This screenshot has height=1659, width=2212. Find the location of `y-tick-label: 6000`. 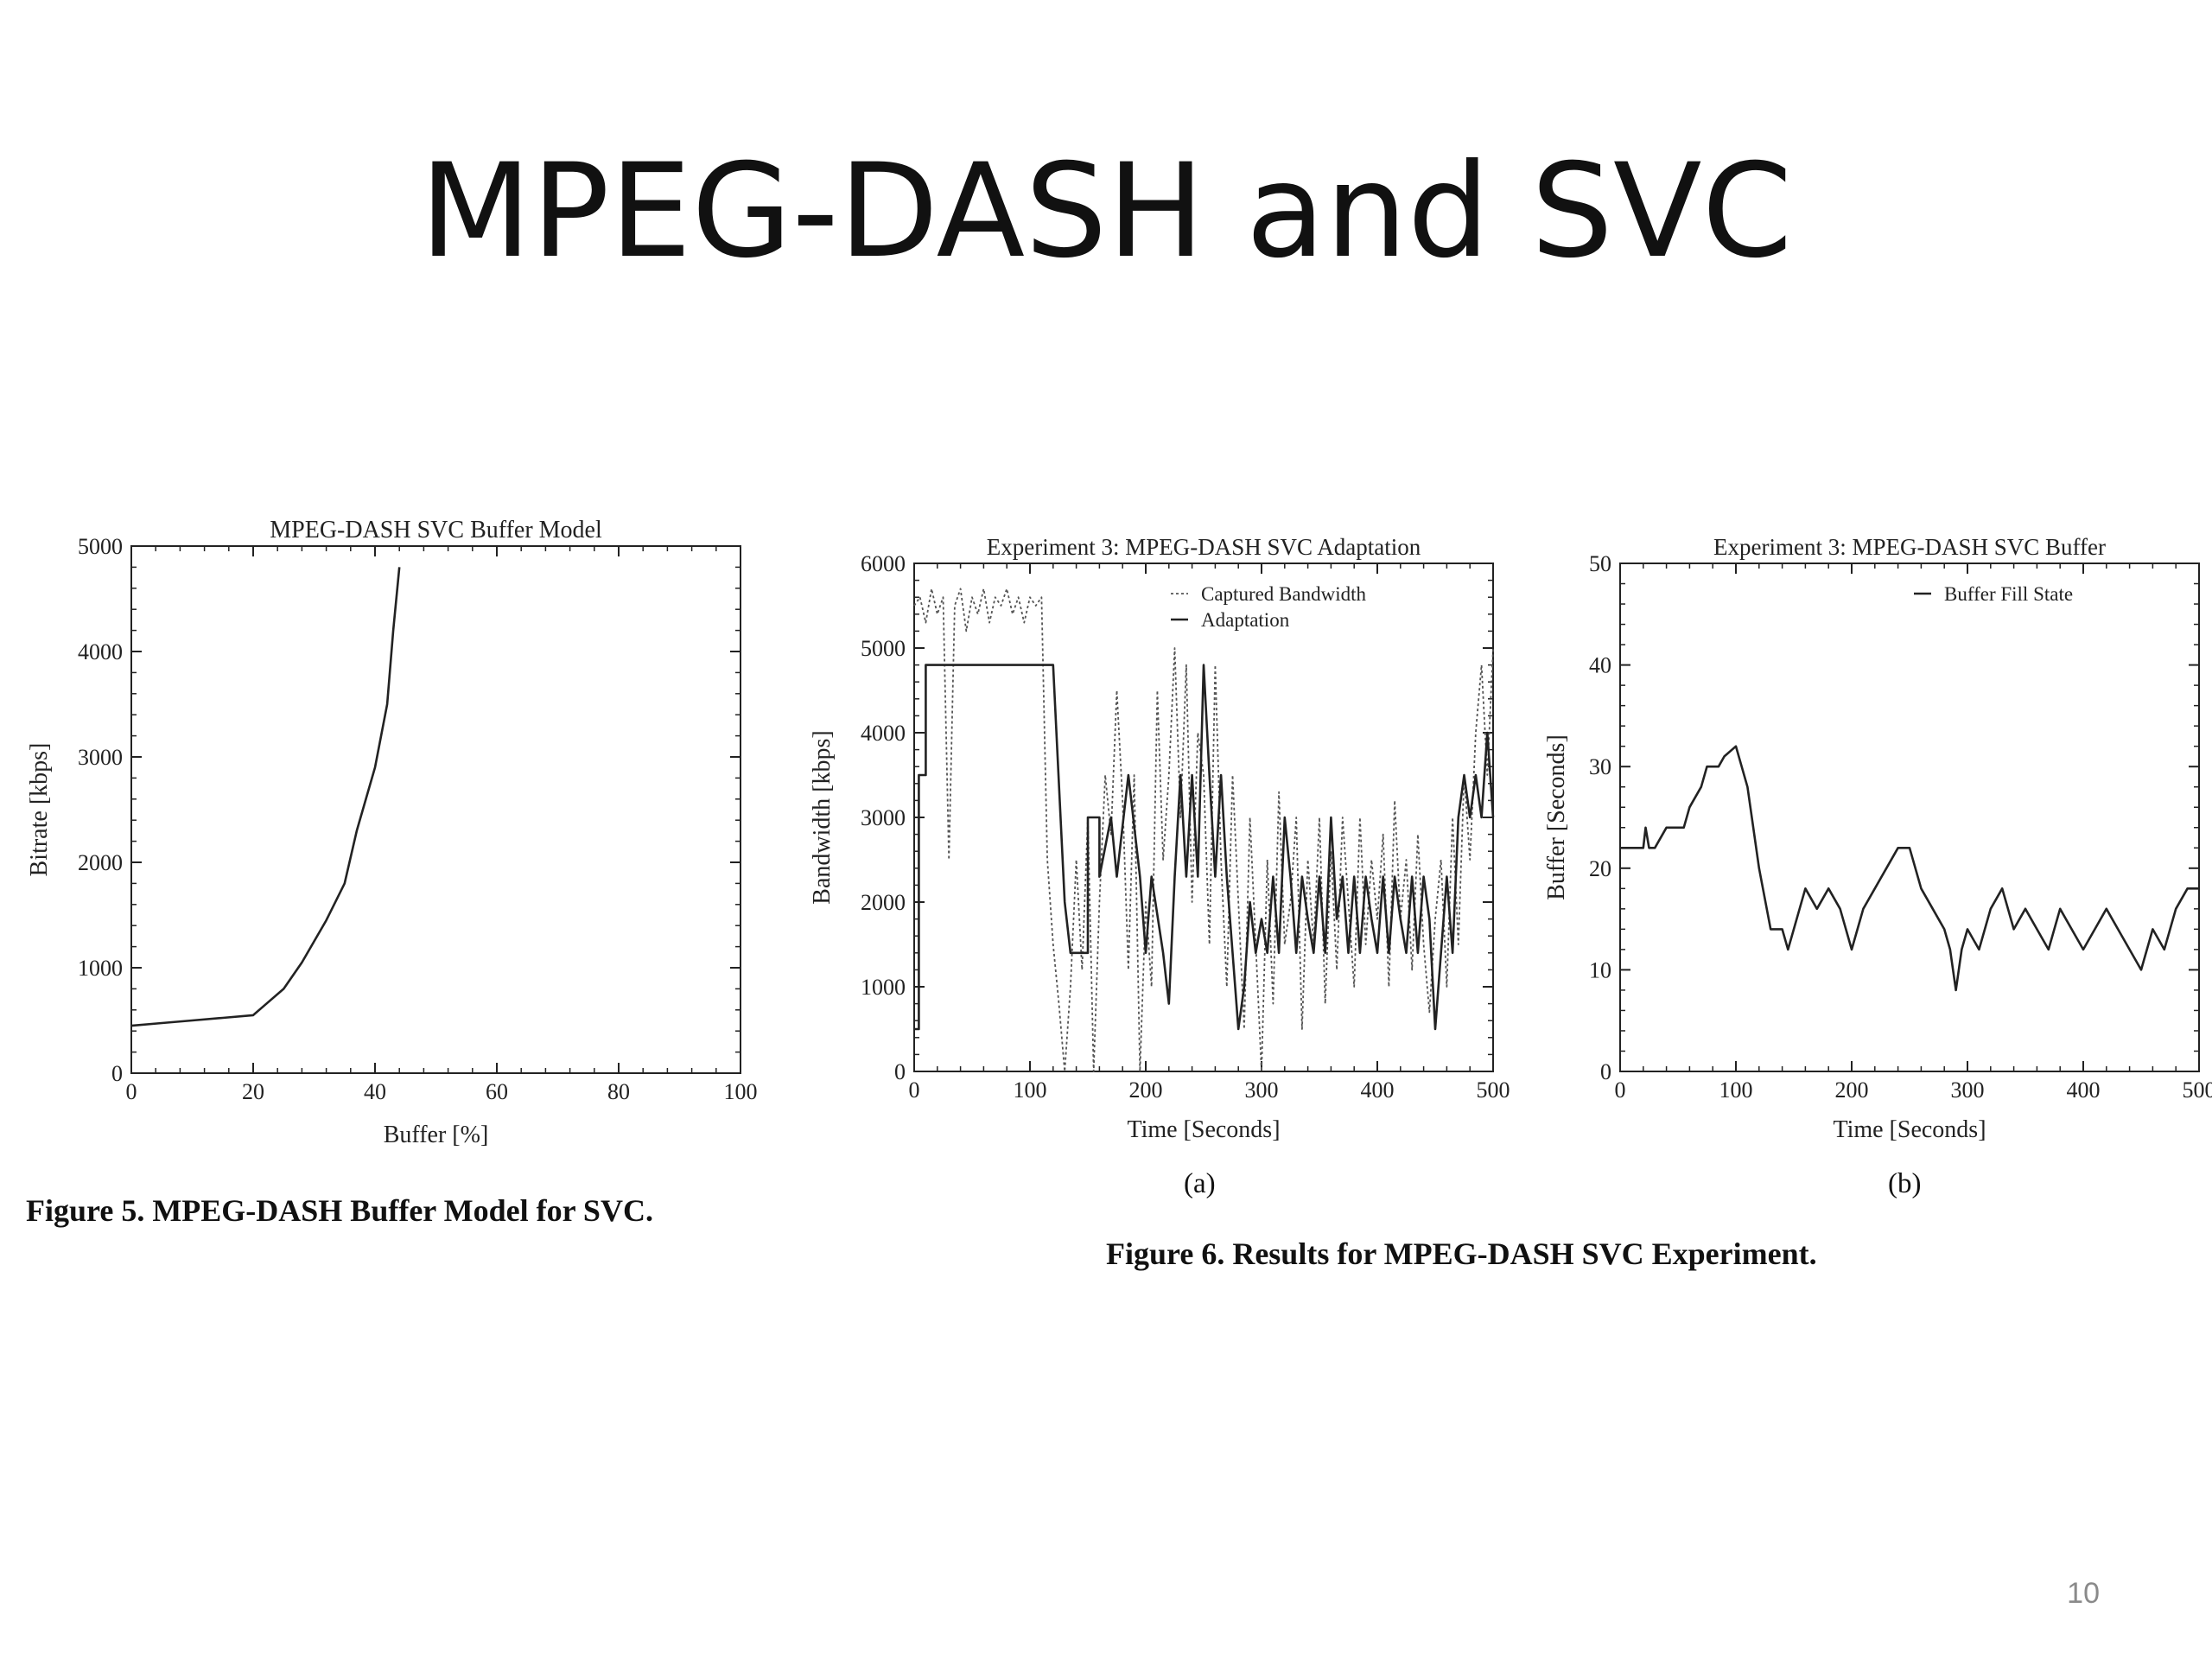

y-tick-label: 6000 is located at coordinates (883, 563).